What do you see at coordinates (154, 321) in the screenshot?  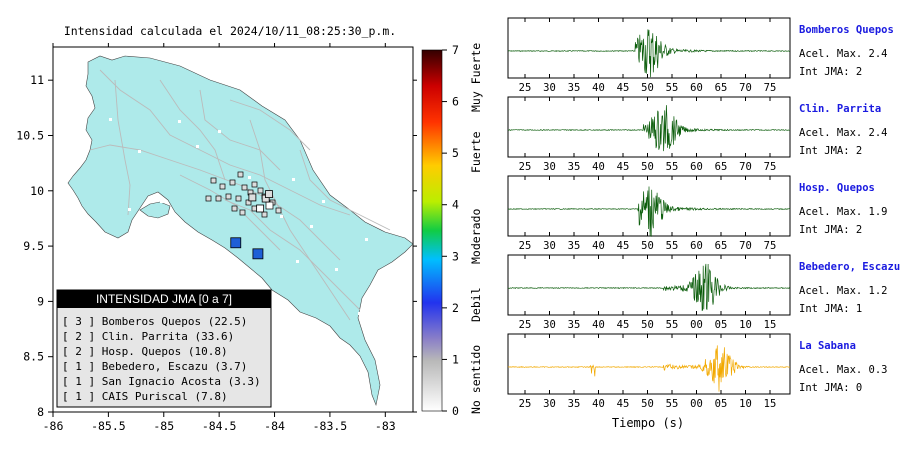 I see `legend-item: [ 3 ] Bomberos Quepos (22.5)` at bounding box center [154, 321].